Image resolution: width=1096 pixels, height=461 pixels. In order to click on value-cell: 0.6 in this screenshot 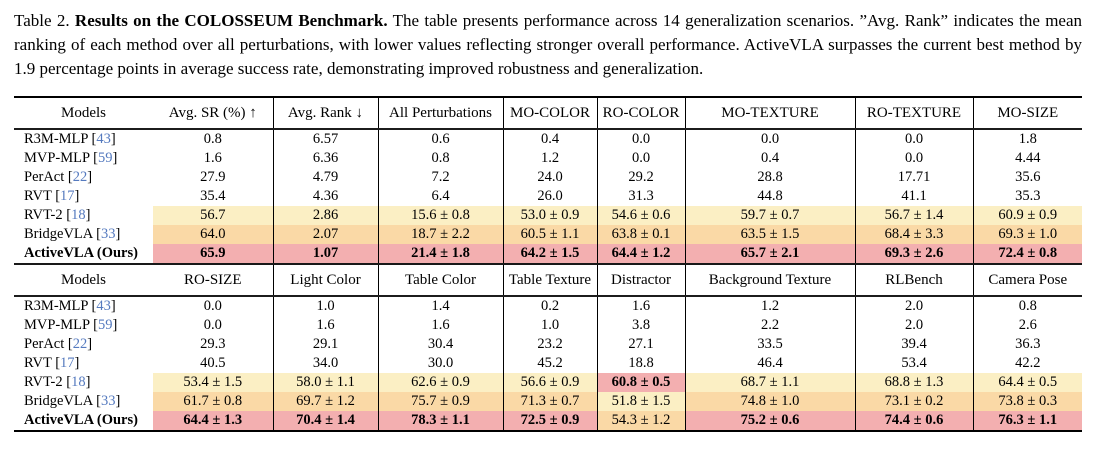, I will do `click(440, 139)`.